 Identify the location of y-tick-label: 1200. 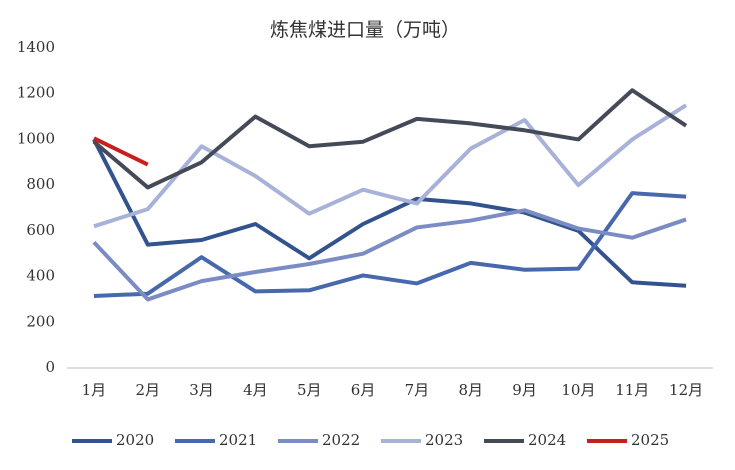
(36, 93).